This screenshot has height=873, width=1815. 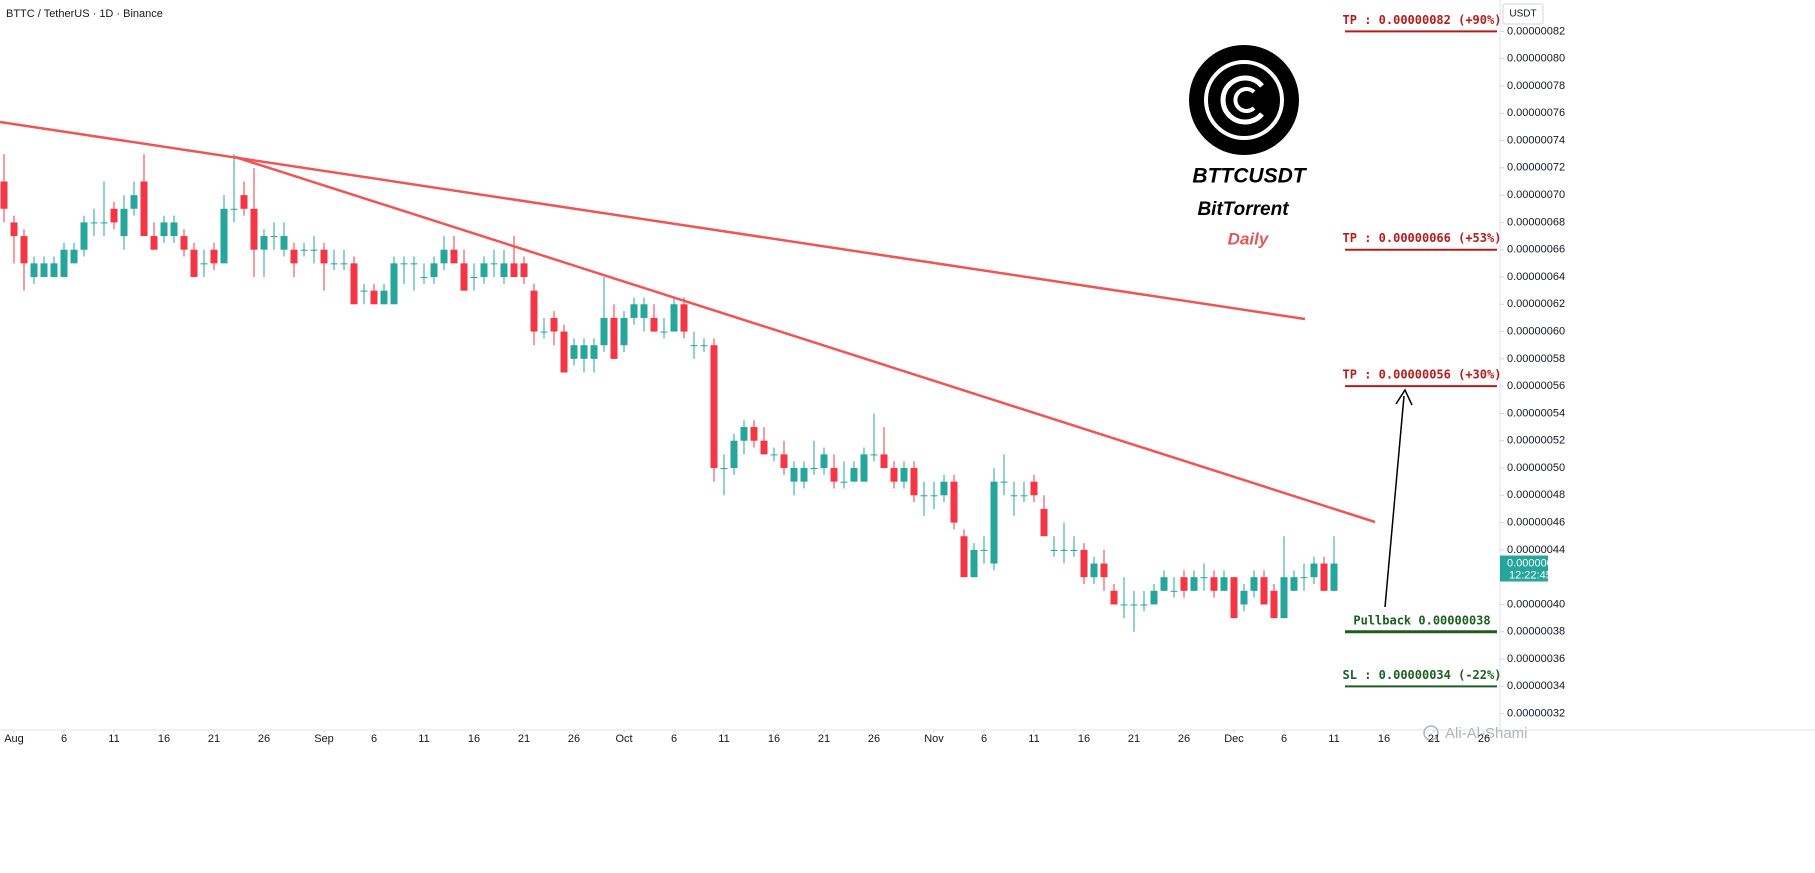 I want to click on price-box, so click(x=1524, y=568).